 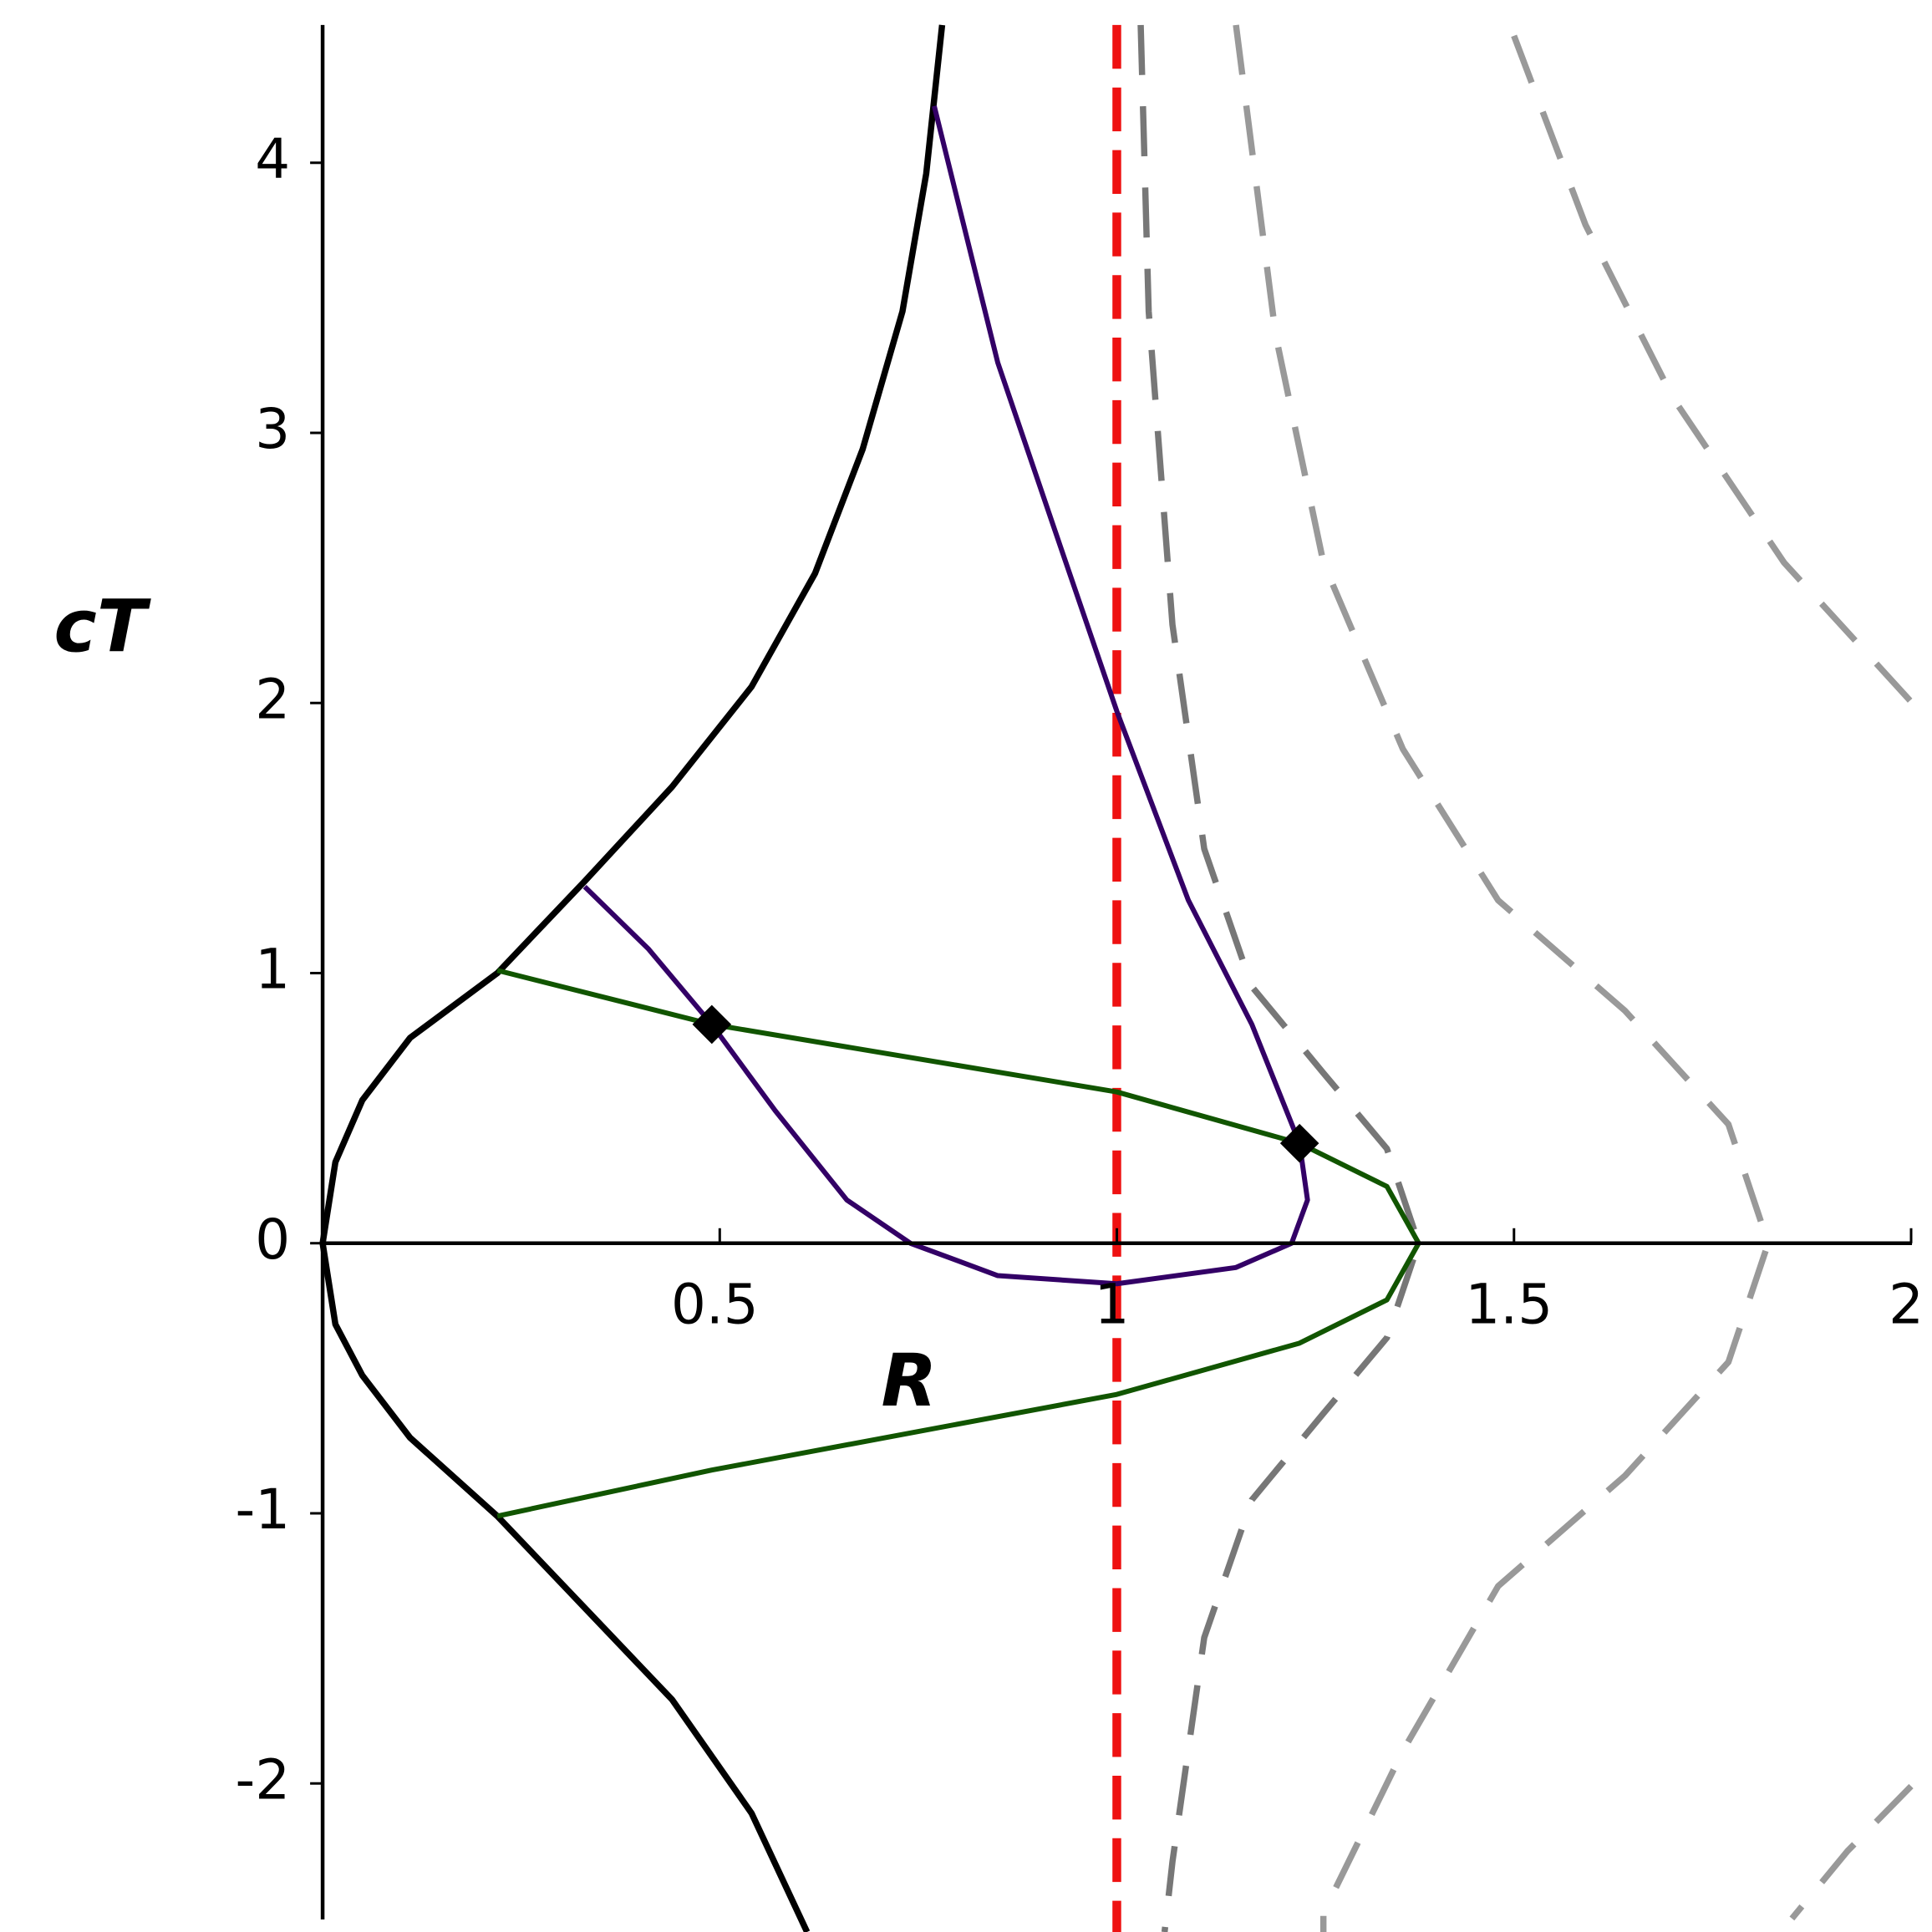 I want to click on y-tick-label: -2, so click(x=263, y=1779).